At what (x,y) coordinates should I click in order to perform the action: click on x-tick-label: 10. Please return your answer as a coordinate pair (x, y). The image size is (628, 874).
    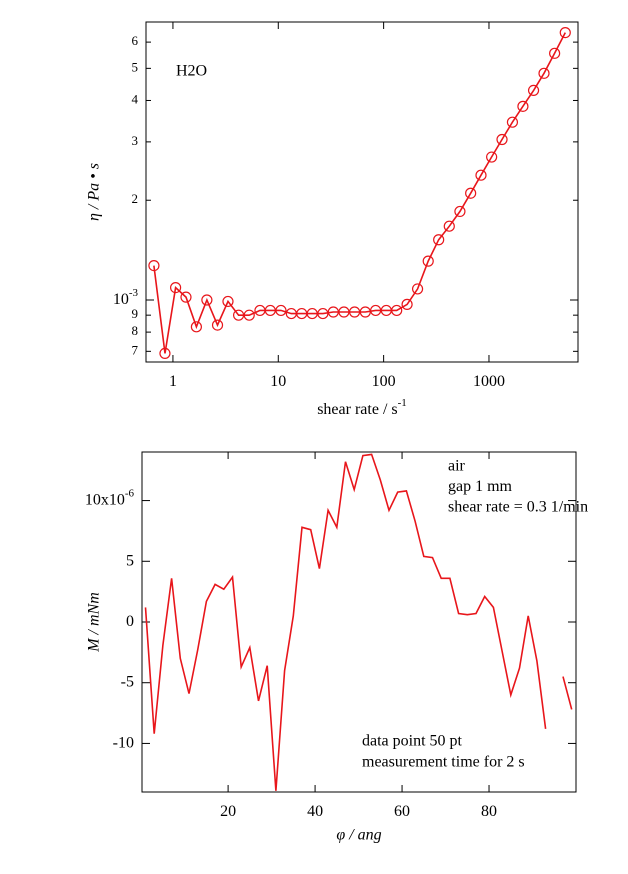
    Looking at the image, I should click on (278, 381).